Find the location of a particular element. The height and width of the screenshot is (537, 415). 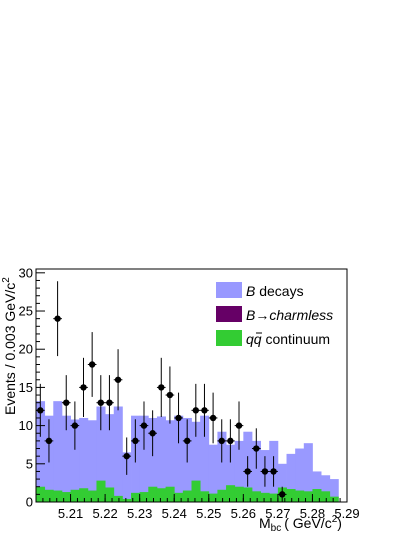

legend-swatch-continuum is located at coordinates (229, 338).